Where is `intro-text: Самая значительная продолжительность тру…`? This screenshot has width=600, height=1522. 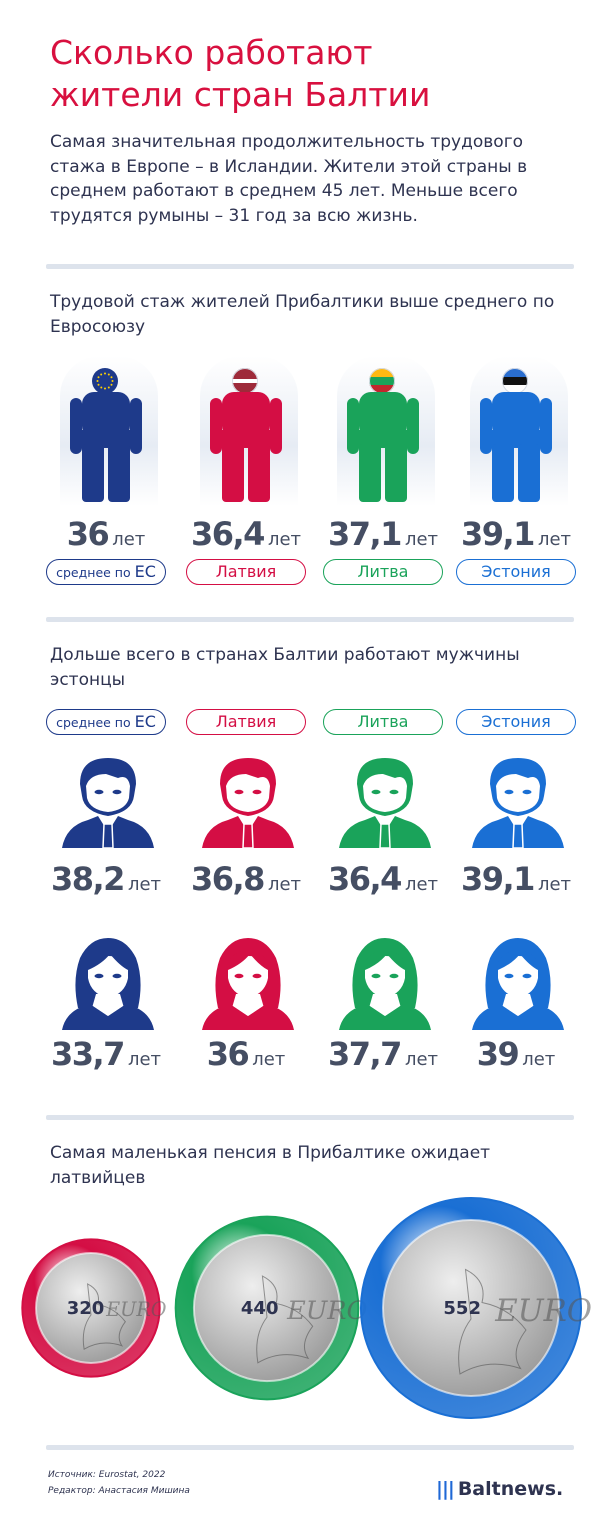
intro-text: Самая значительная продолжительность тру… is located at coordinates (289, 179).